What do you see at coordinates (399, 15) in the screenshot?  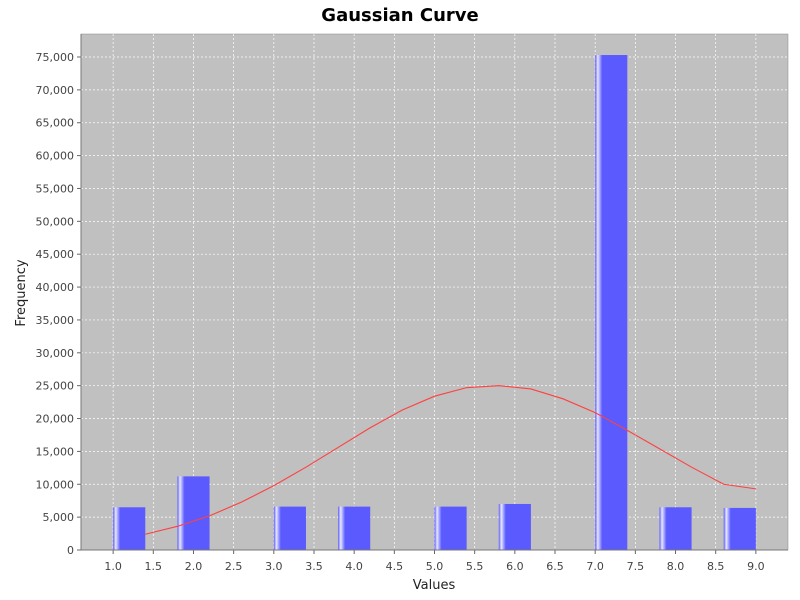 I see `chart-title: Gaussian Curve` at bounding box center [399, 15].